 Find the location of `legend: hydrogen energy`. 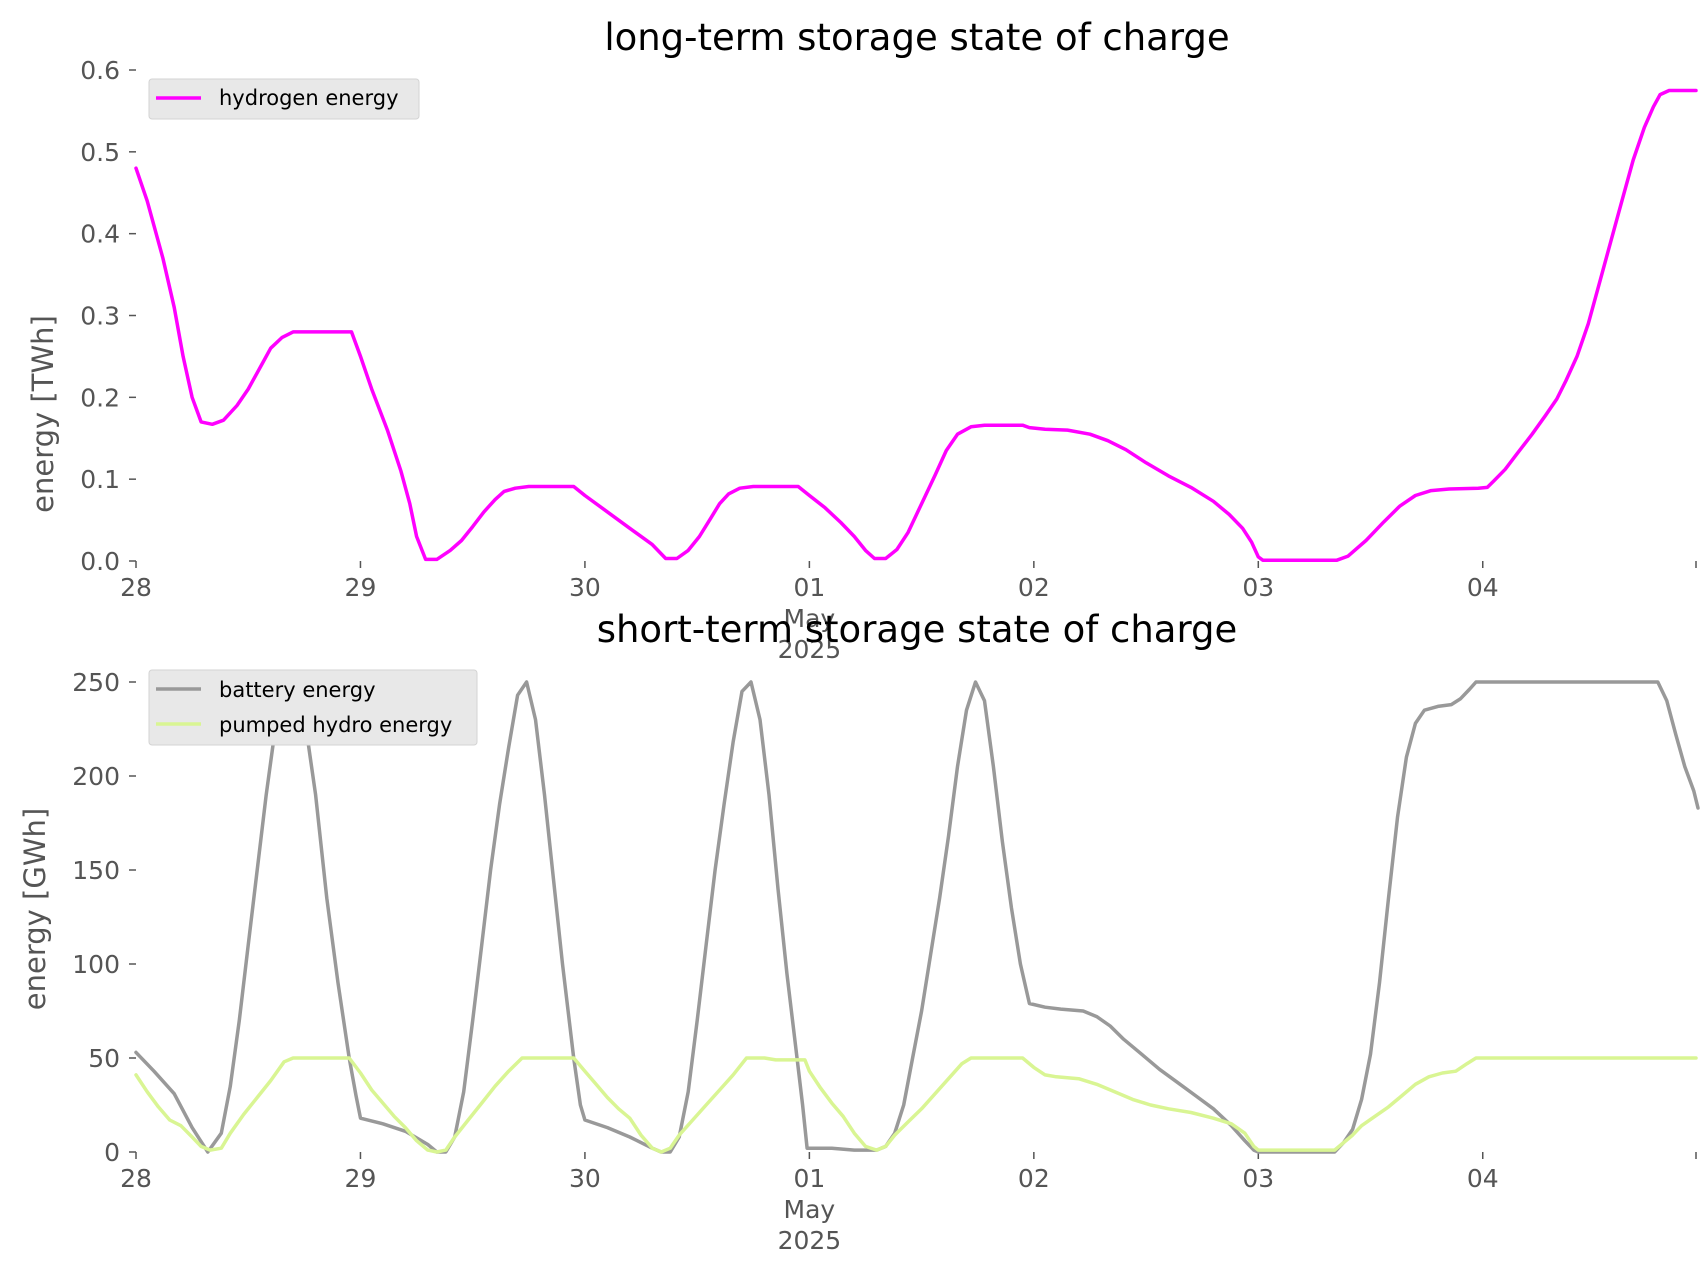

legend: hydrogen energy is located at coordinates (284, 99).